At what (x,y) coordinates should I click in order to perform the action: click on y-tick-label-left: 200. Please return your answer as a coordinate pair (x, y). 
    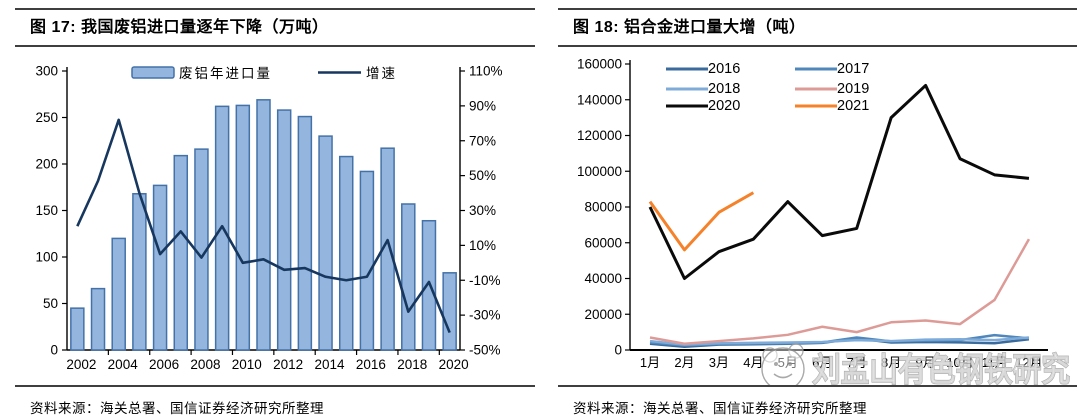
    Looking at the image, I should click on (46, 164).